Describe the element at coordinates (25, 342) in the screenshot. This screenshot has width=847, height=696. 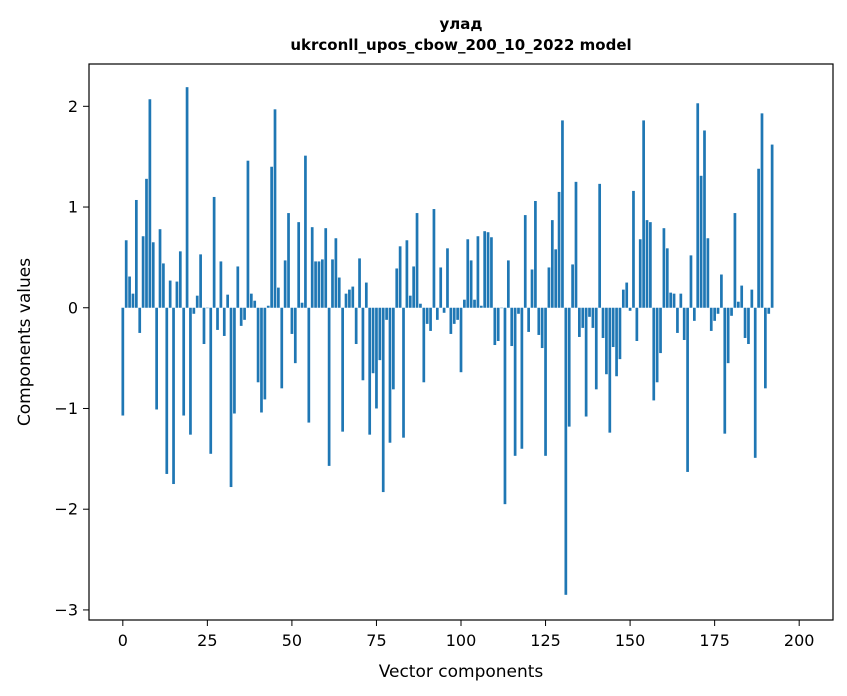
I see `y-axis-label: Components values` at that location.